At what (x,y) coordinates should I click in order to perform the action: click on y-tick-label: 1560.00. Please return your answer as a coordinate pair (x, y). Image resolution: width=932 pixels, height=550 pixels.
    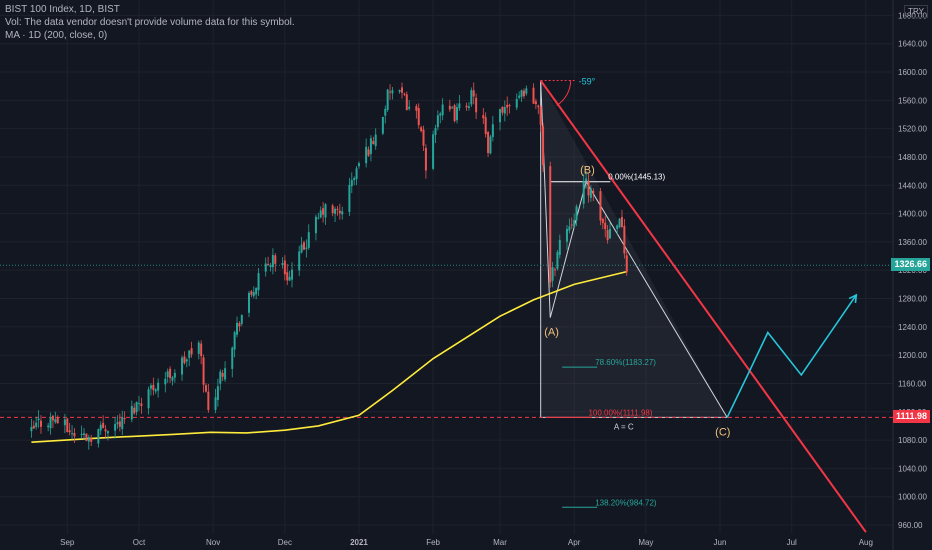
    Looking at the image, I should click on (912, 100).